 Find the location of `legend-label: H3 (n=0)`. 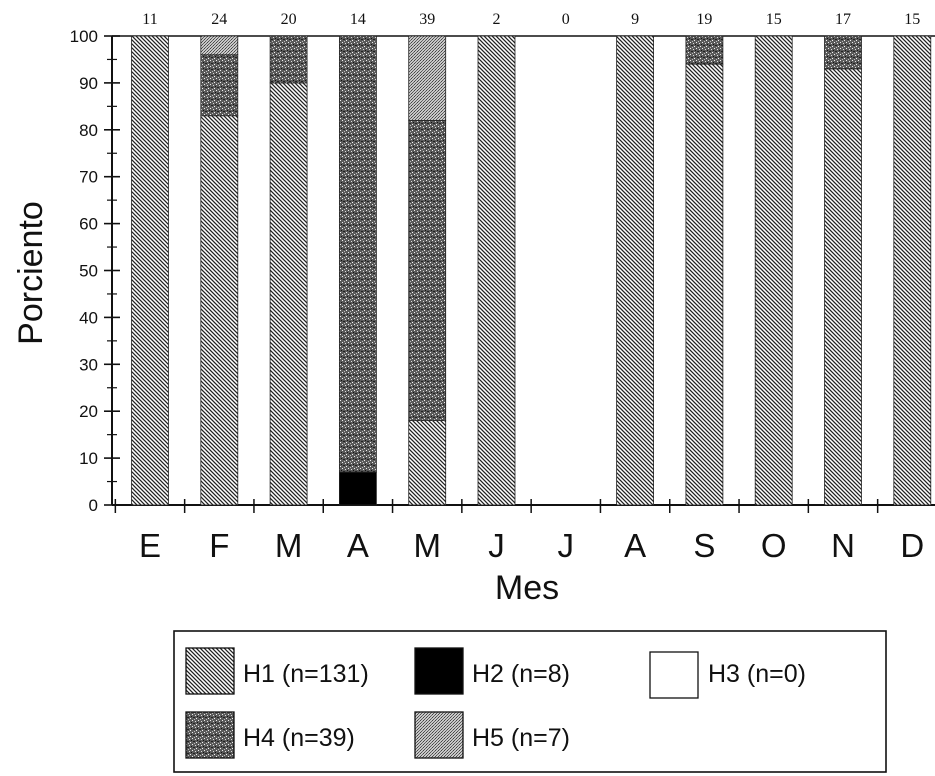

legend-label: H3 (n=0) is located at coordinates (757, 674).